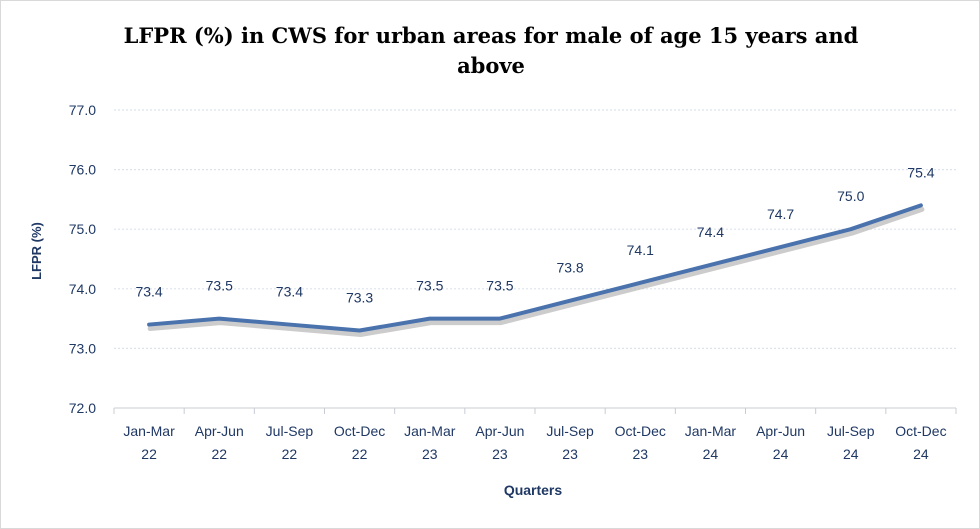  What do you see at coordinates (359, 298) in the screenshot?
I see `data-label: 73.3` at bounding box center [359, 298].